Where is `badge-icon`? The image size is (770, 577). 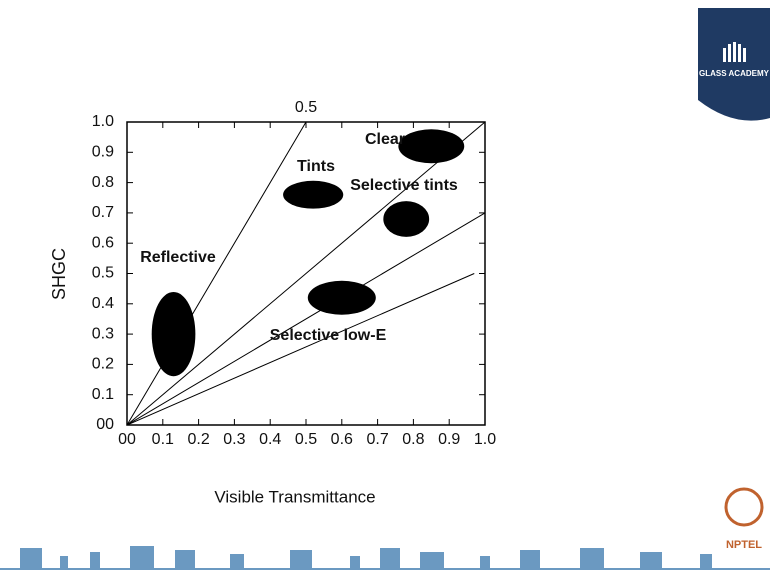 badge-icon is located at coordinates (734, 52).